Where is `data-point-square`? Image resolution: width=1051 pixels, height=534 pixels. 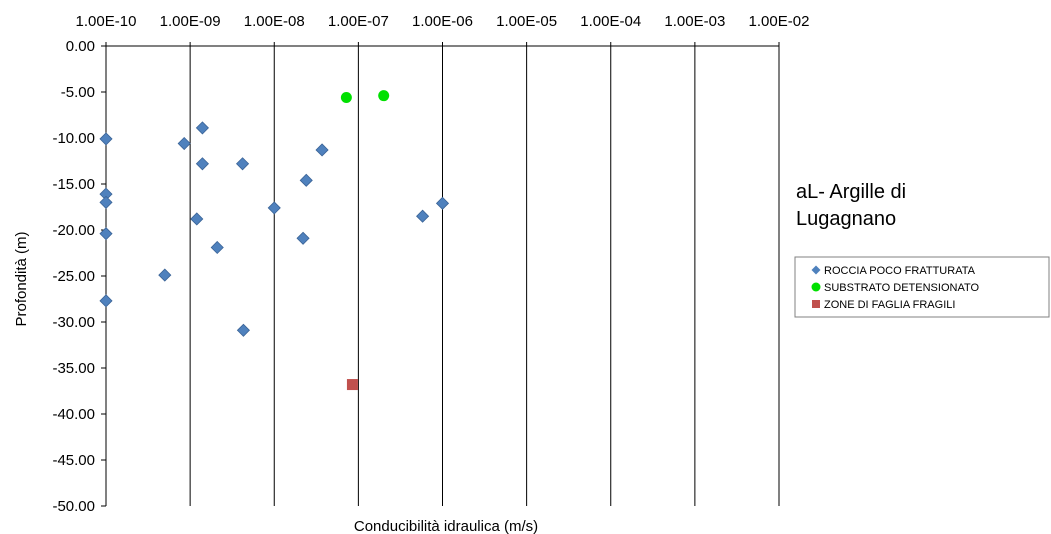
data-point-square is located at coordinates (352, 385).